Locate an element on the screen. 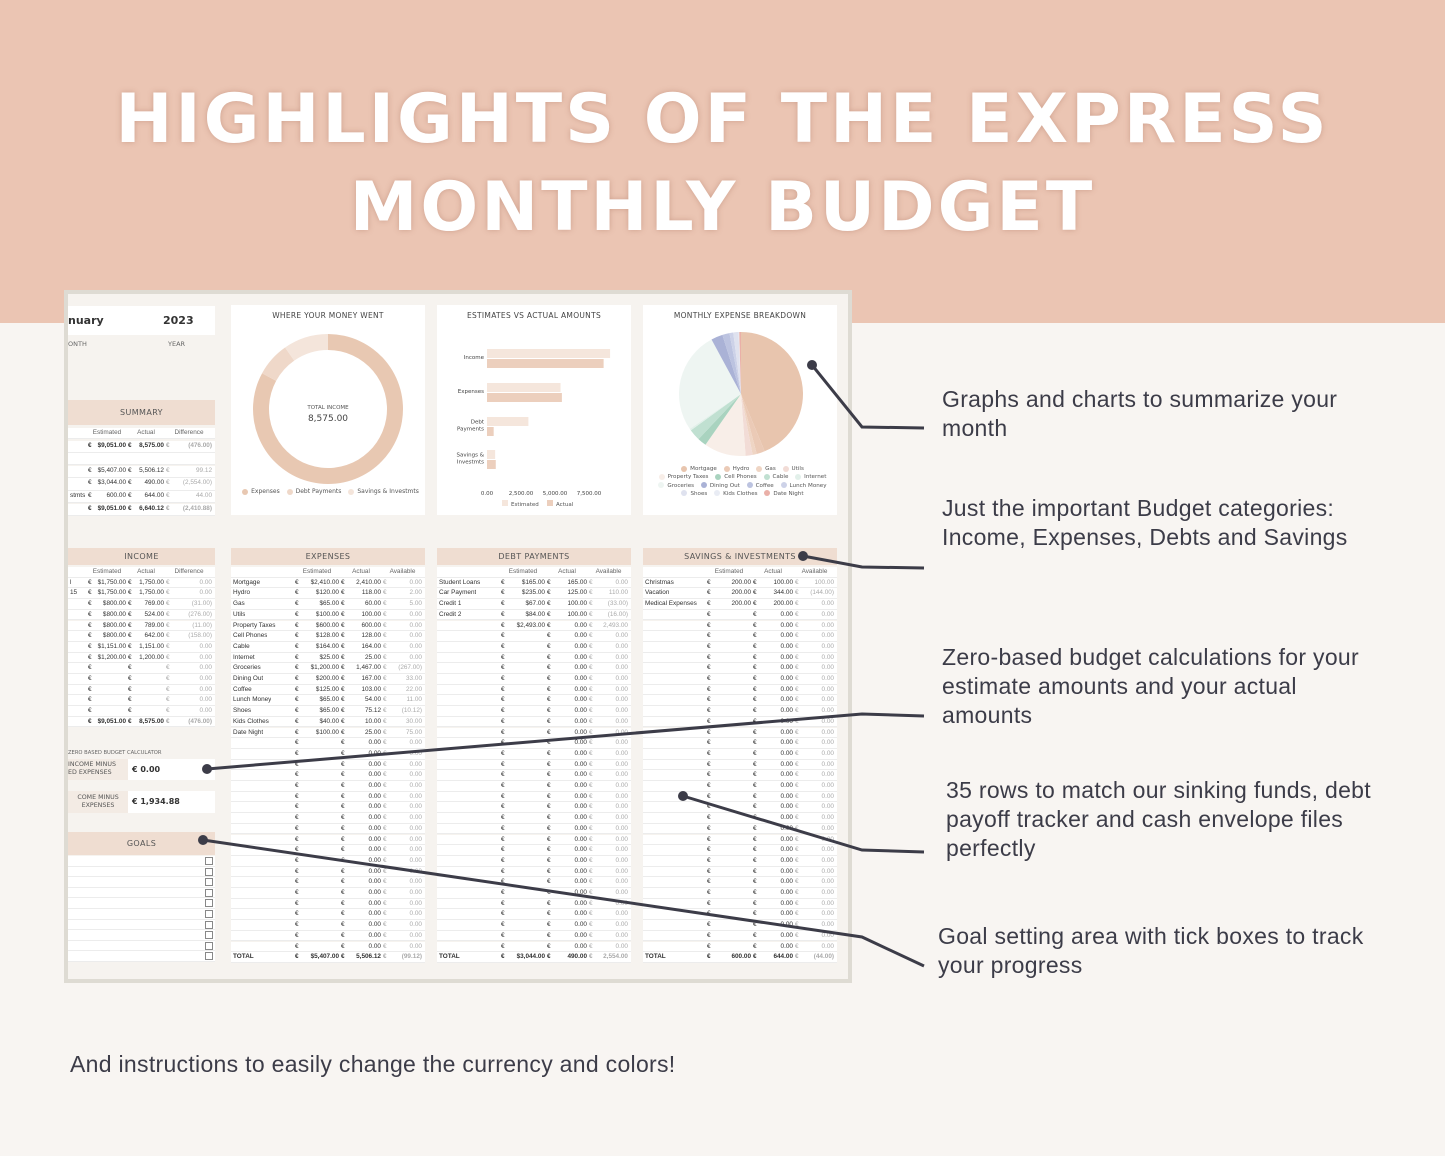  difference-value: (16.00) is located at coordinates (617, 614).